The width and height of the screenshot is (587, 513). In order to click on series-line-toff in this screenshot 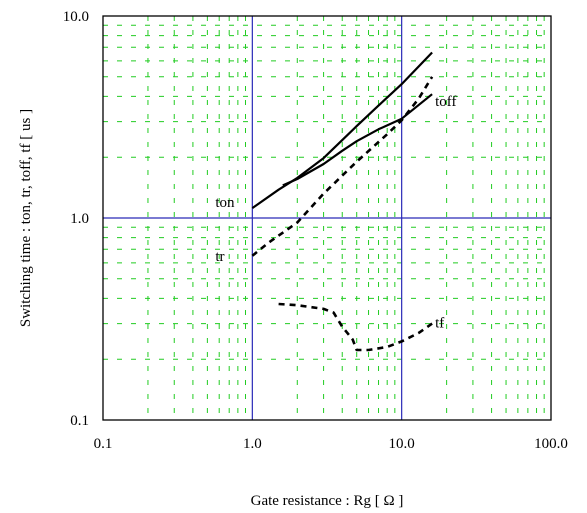, I will do `click(357, 140)`.